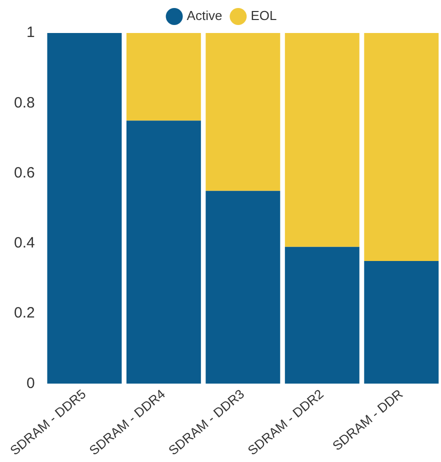 This screenshot has width=441, height=462. What do you see at coordinates (24, 103) in the screenshot?
I see `y-tick-label: 0.8` at bounding box center [24, 103].